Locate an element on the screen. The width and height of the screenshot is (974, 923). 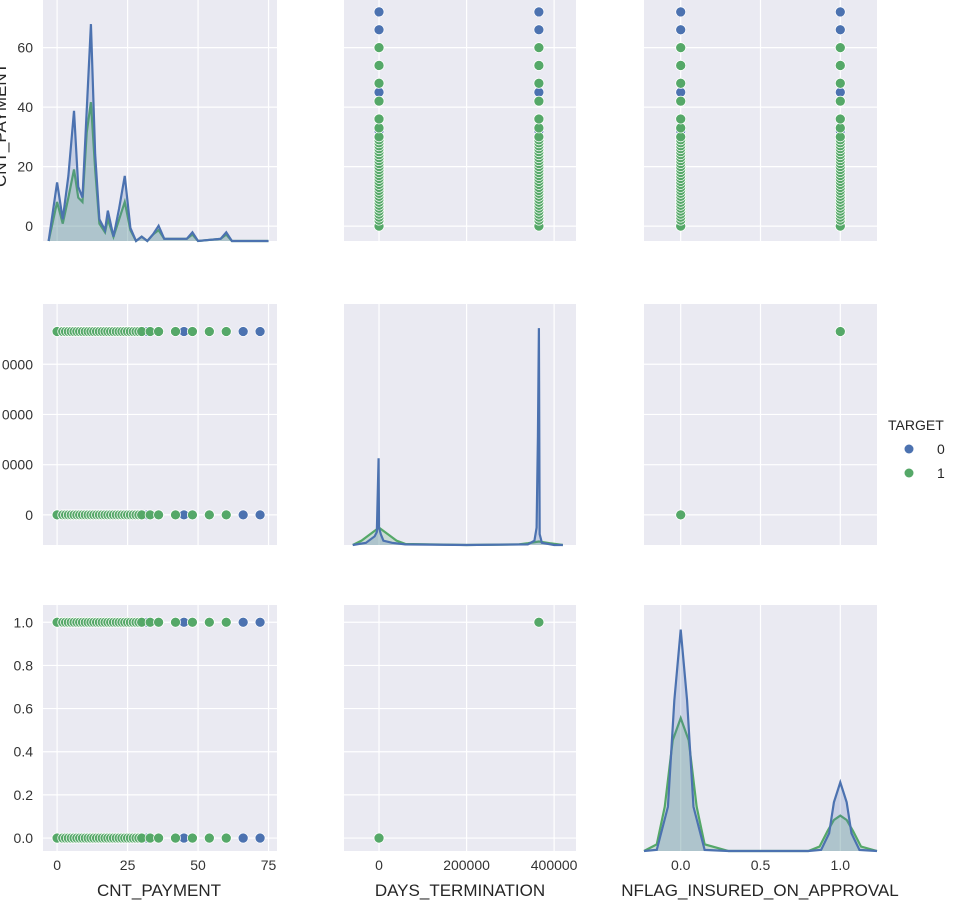
x-tick-label-cnt-payment: 25 is located at coordinates (128, 865).